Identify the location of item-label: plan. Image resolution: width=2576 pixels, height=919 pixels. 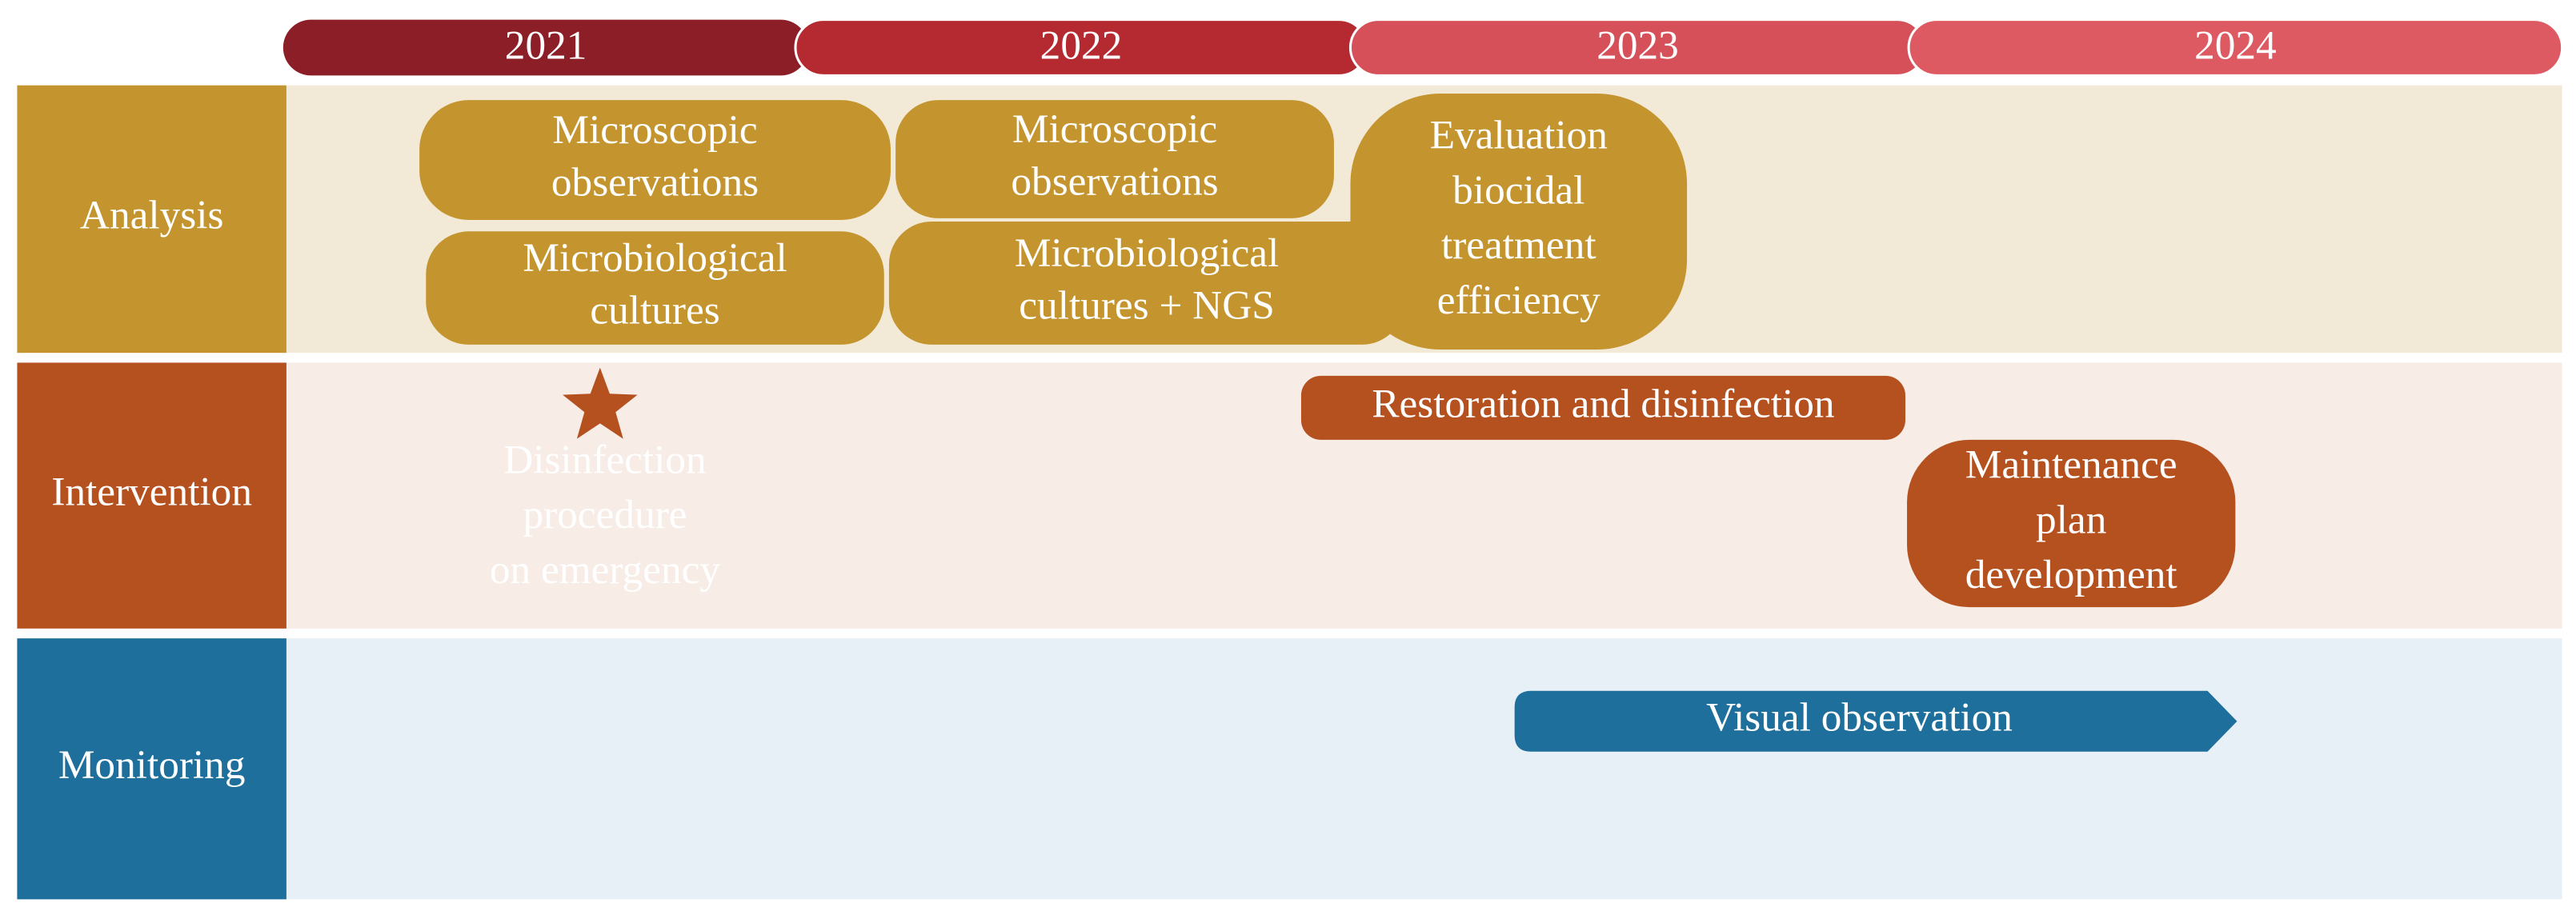
(2071, 519).